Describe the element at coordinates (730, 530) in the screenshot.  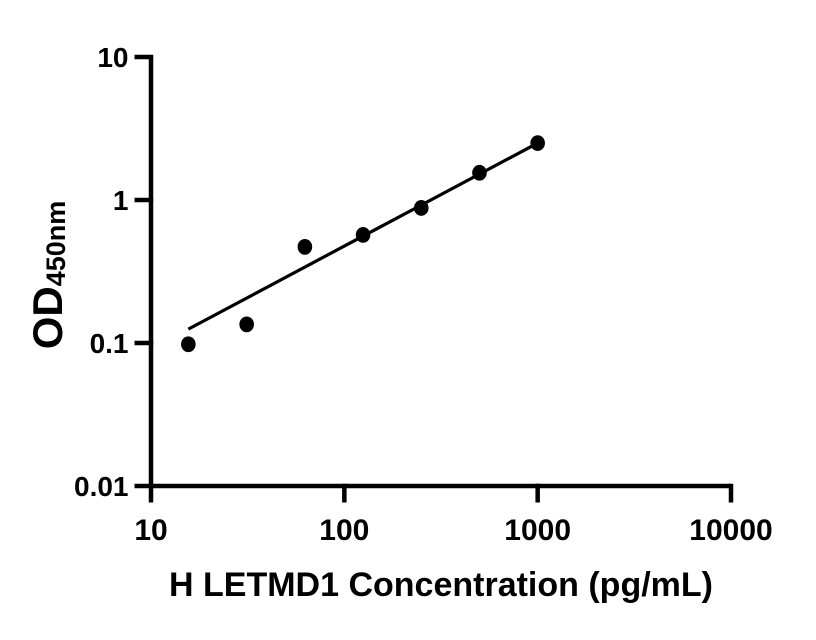
I see `x-tick-label: 10000` at that location.